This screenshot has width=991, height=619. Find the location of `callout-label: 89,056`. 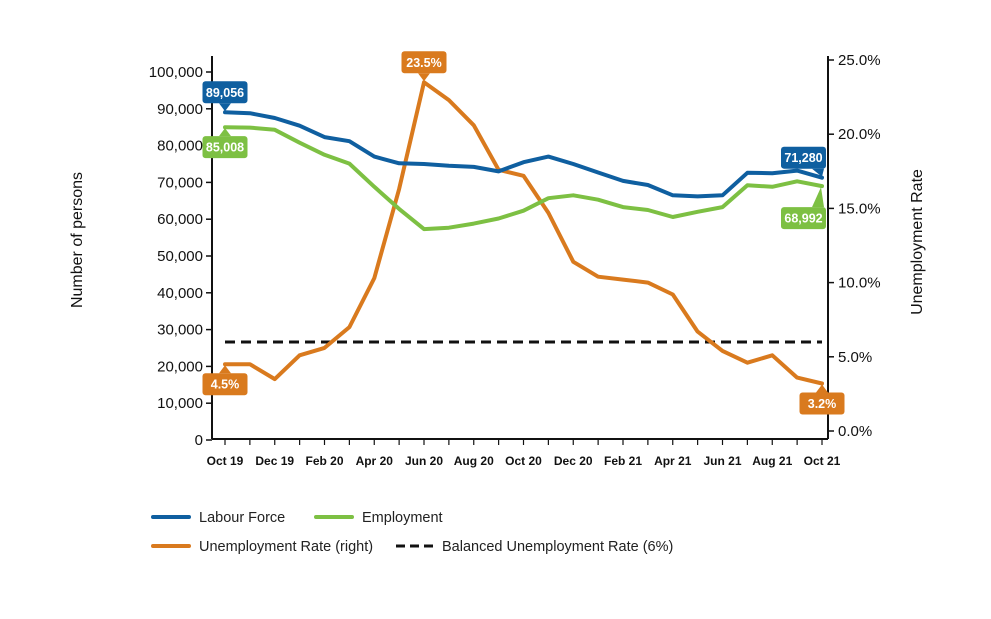

callout-label: 89,056 is located at coordinates (225, 93).